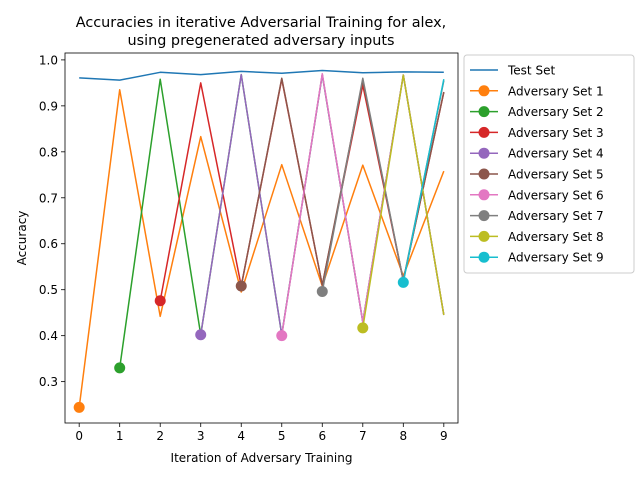  Describe the element at coordinates (120, 436) in the screenshot. I see `x-tick-label: 1` at that location.